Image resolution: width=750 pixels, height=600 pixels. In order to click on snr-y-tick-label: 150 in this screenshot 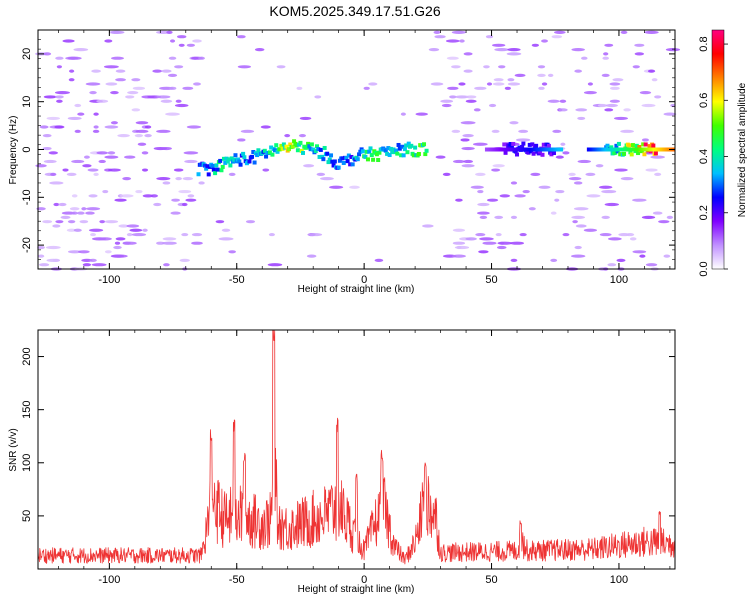, I will do `click(27, 409)`.